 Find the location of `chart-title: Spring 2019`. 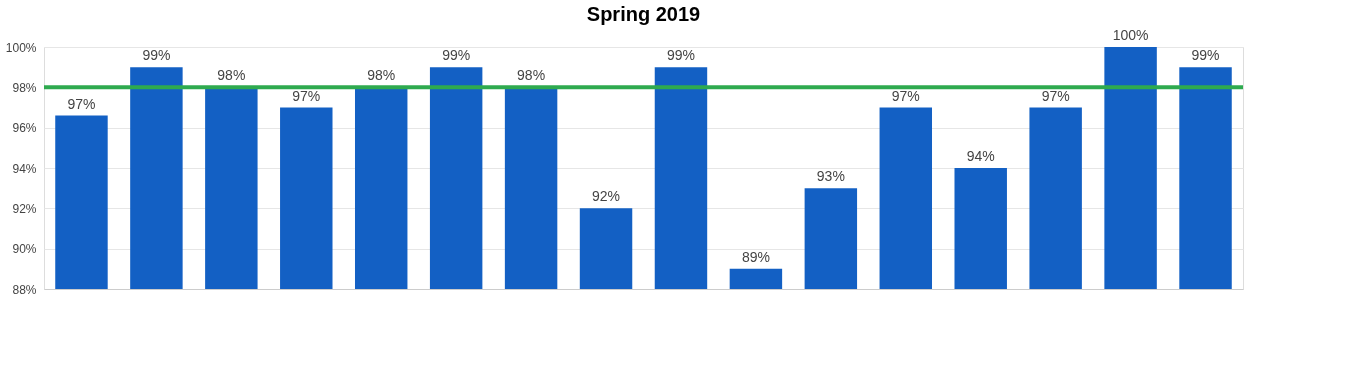

chart-title: Spring 2019 is located at coordinates (643, 14).